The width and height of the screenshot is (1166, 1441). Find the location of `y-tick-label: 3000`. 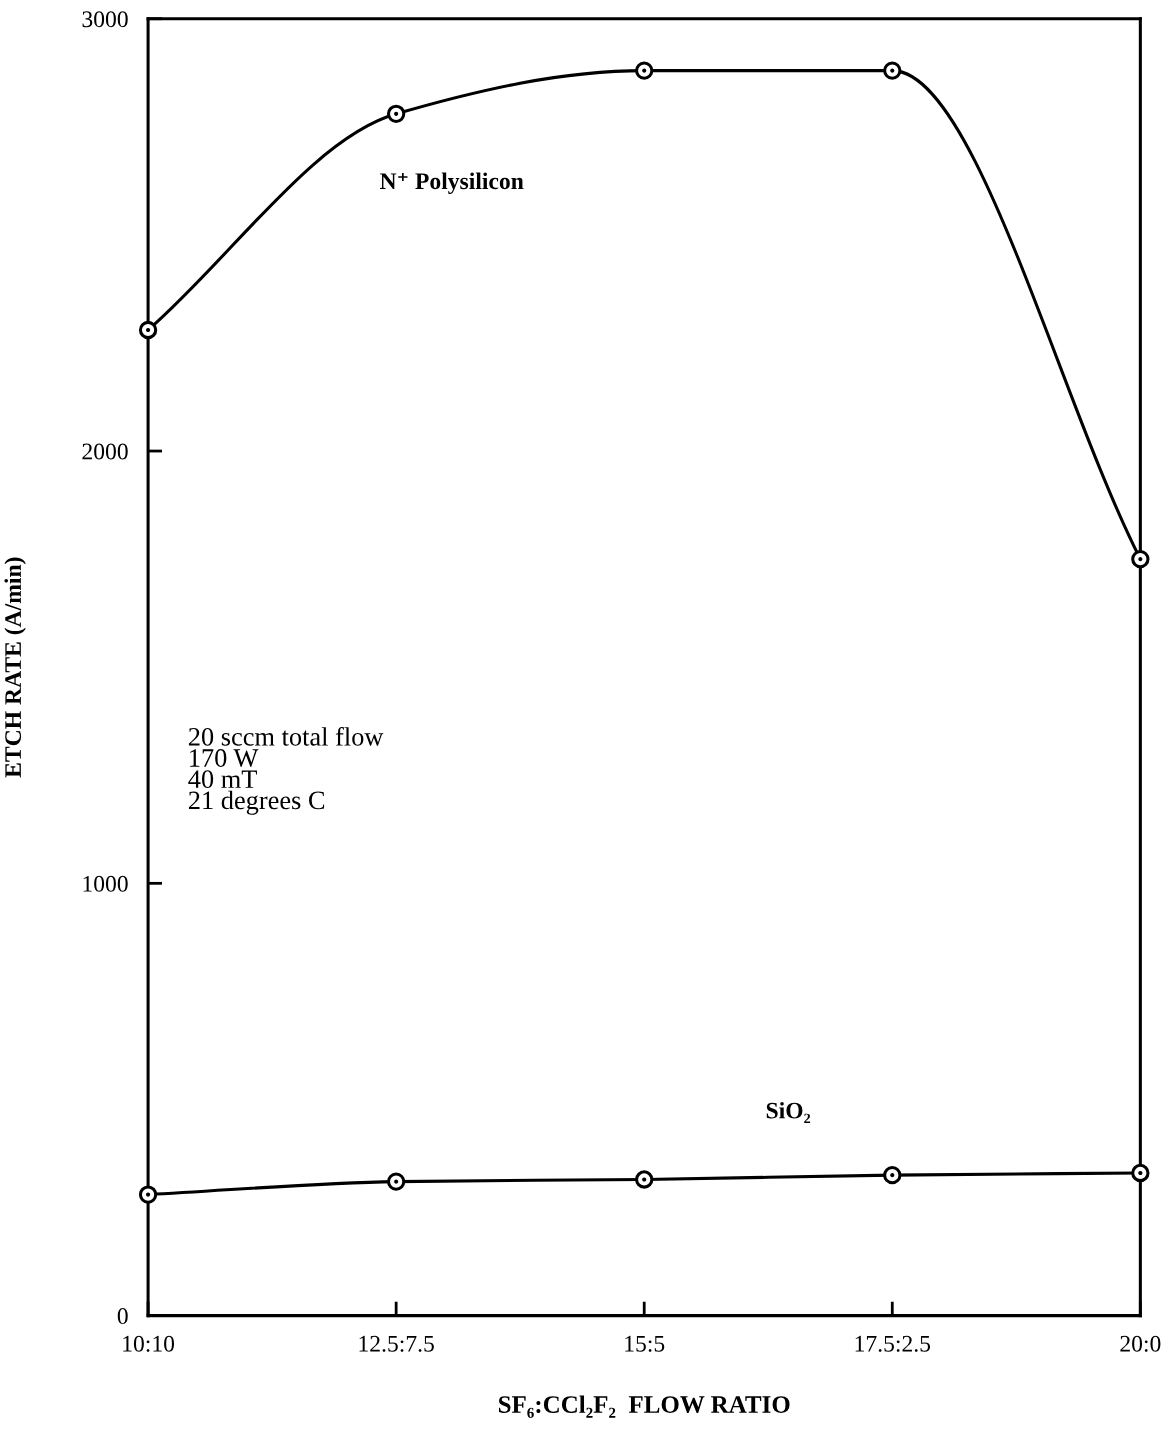

y-tick-label: 3000 is located at coordinates (105, 19).